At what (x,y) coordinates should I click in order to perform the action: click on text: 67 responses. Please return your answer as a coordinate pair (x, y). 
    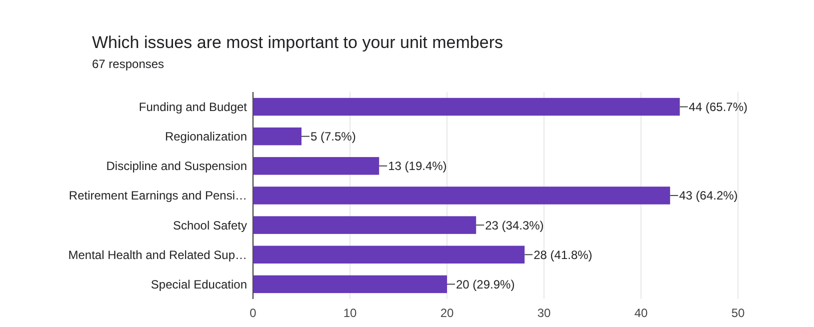
    Looking at the image, I should click on (128, 64).